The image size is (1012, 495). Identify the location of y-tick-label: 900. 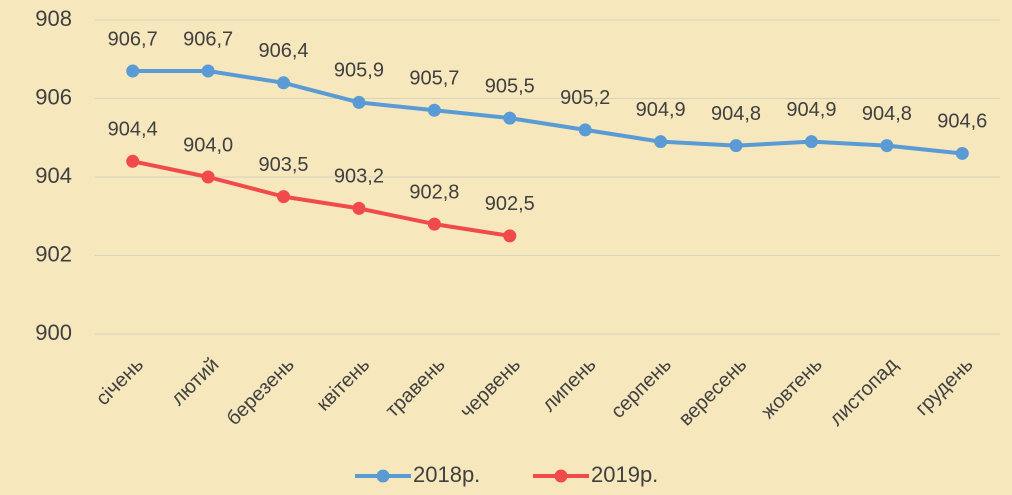
(53, 332).